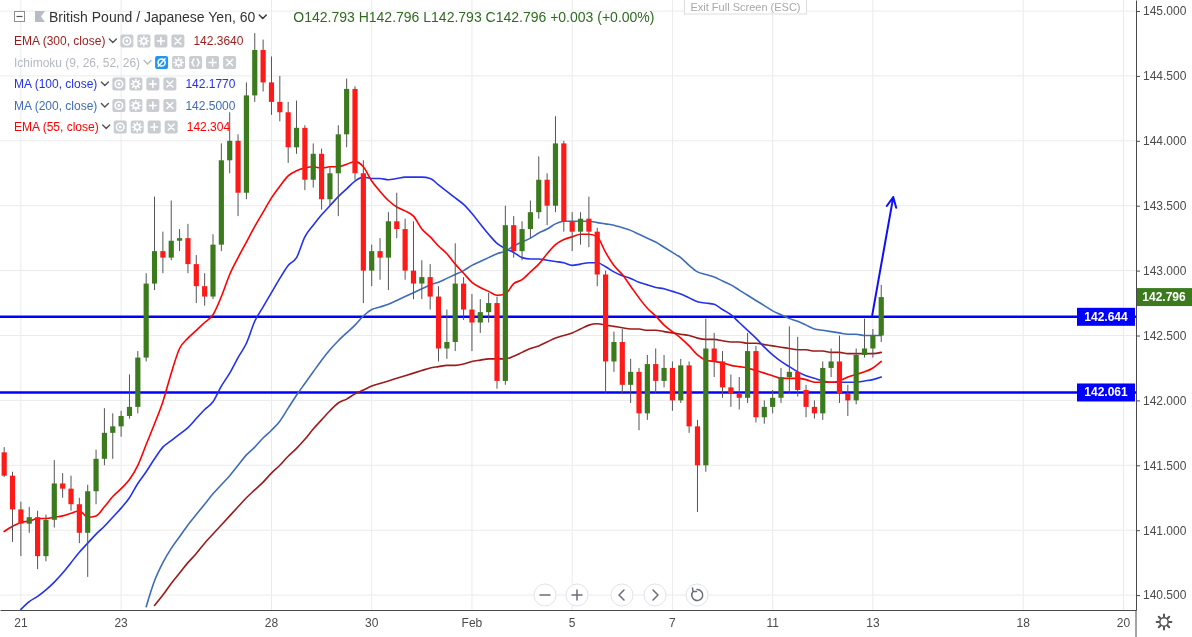  Describe the element at coordinates (1106, 316) in the screenshot. I see `ref-line-label: 142.644` at that location.